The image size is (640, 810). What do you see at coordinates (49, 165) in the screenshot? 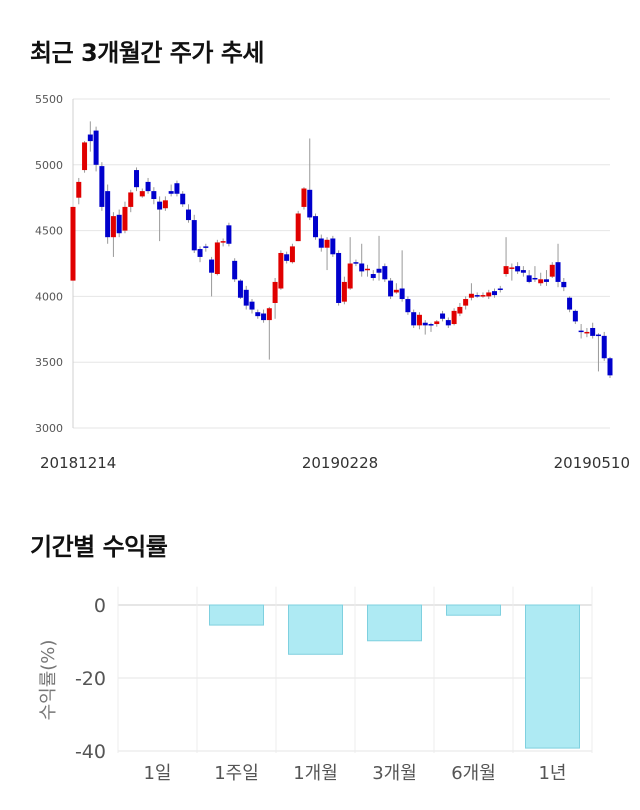
I see `price-y-tick-label: 5000` at bounding box center [49, 165].